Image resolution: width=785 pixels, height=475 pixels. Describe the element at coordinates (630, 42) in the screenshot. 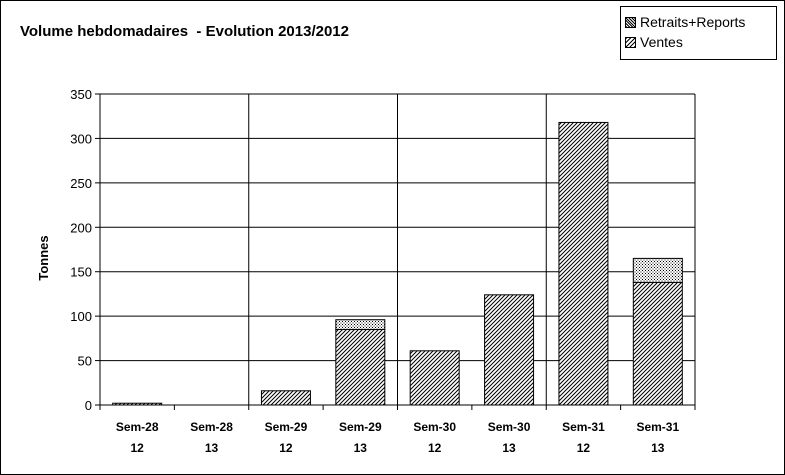

I see `legend-swatch-diagonal` at that location.